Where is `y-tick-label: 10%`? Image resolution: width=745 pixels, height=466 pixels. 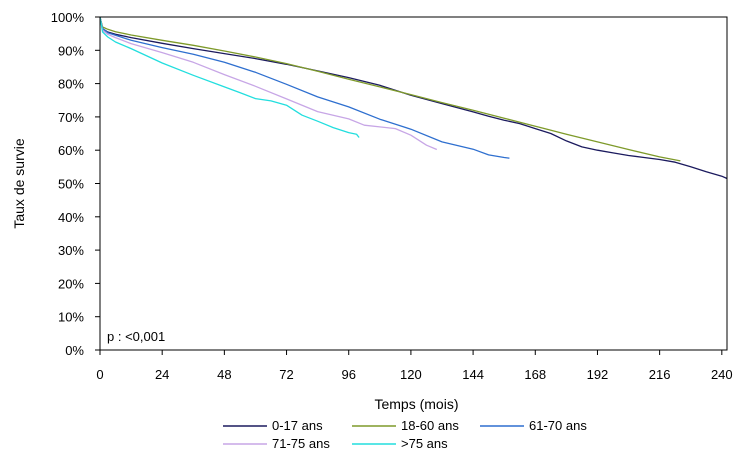
y-tick-label: 10% is located at coordinates (71, 317).